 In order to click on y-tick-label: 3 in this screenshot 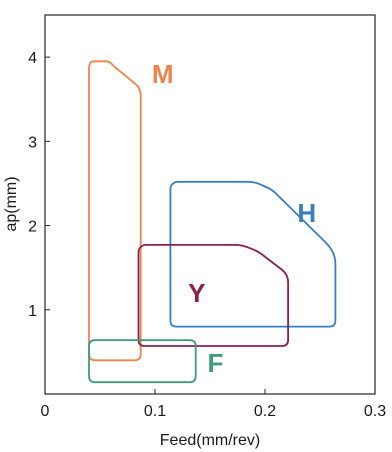, I will do `click(32, 142)`.